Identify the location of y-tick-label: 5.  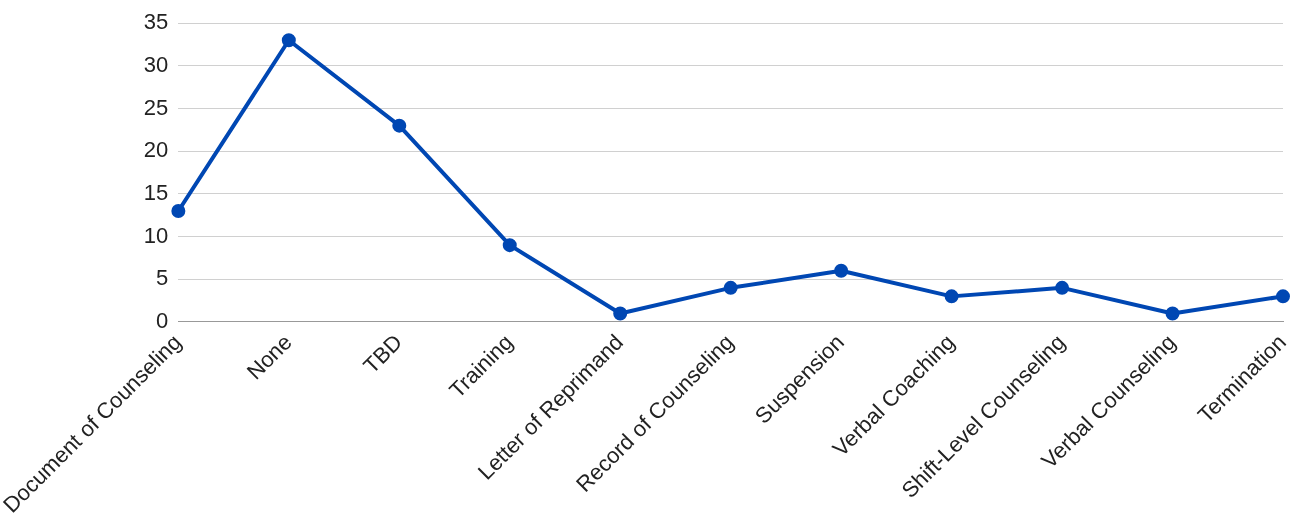
(162, 278).